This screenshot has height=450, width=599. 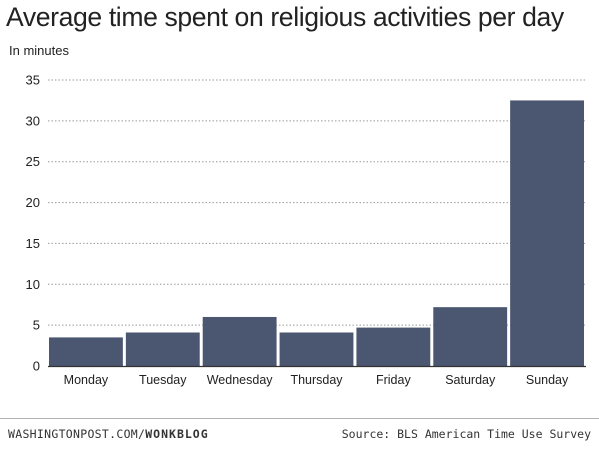 What do you see at coordinates (86, 380) in the screenshot?
I see `x-tick-label: Monday` at bounding box center [86, 380].